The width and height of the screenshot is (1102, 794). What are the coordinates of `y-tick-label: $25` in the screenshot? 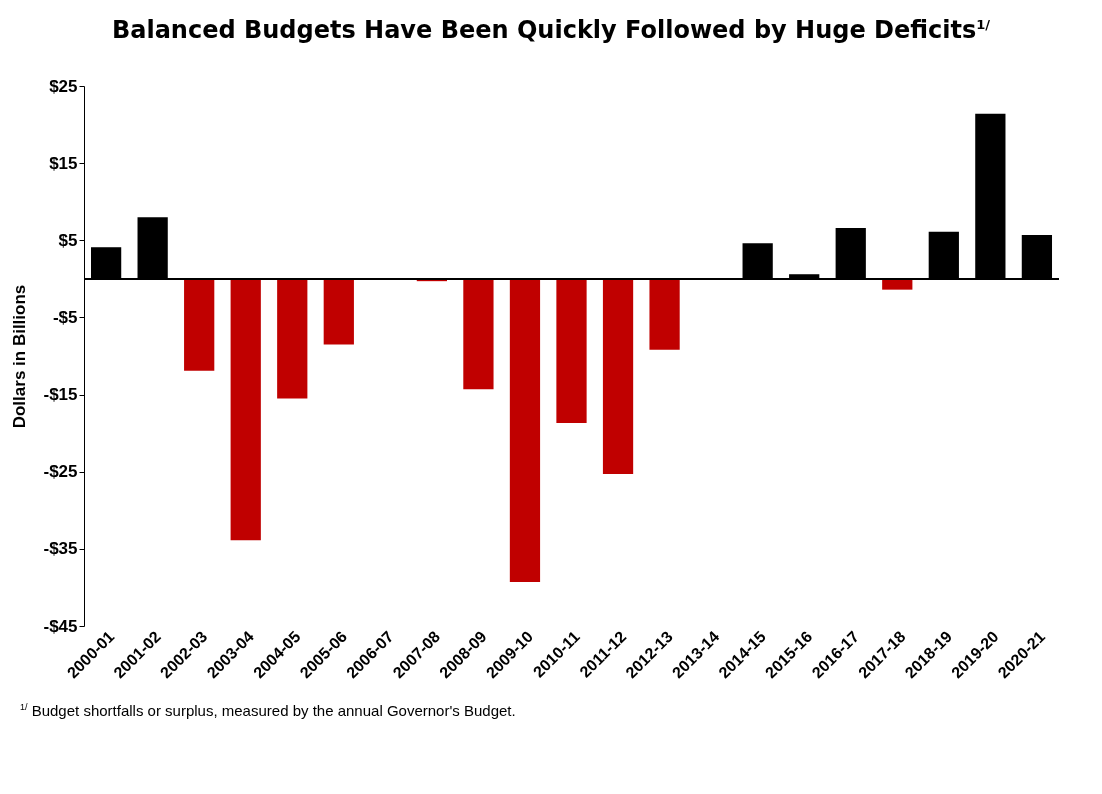 It's located at (63, 86).